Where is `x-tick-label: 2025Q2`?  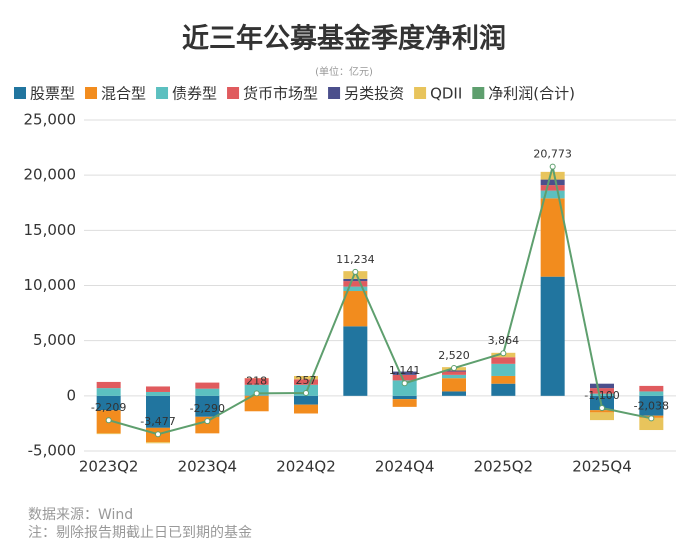 x-tick-label: 2025Q2 is located at coordinates (504, 467).